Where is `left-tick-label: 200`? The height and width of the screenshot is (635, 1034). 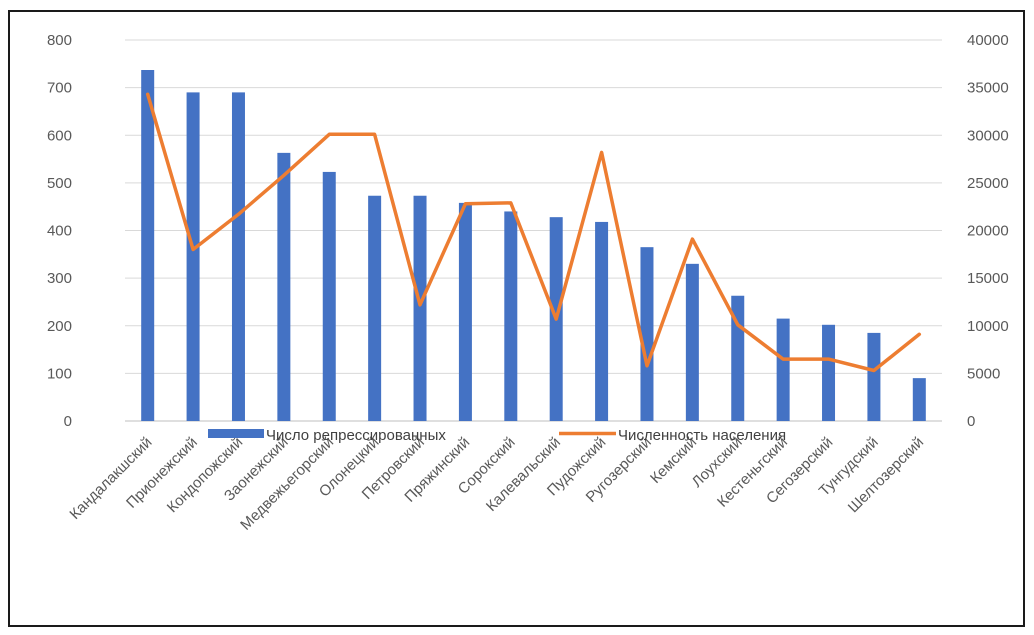
left-tick-label: 200 is located at coordinates (59, 326).